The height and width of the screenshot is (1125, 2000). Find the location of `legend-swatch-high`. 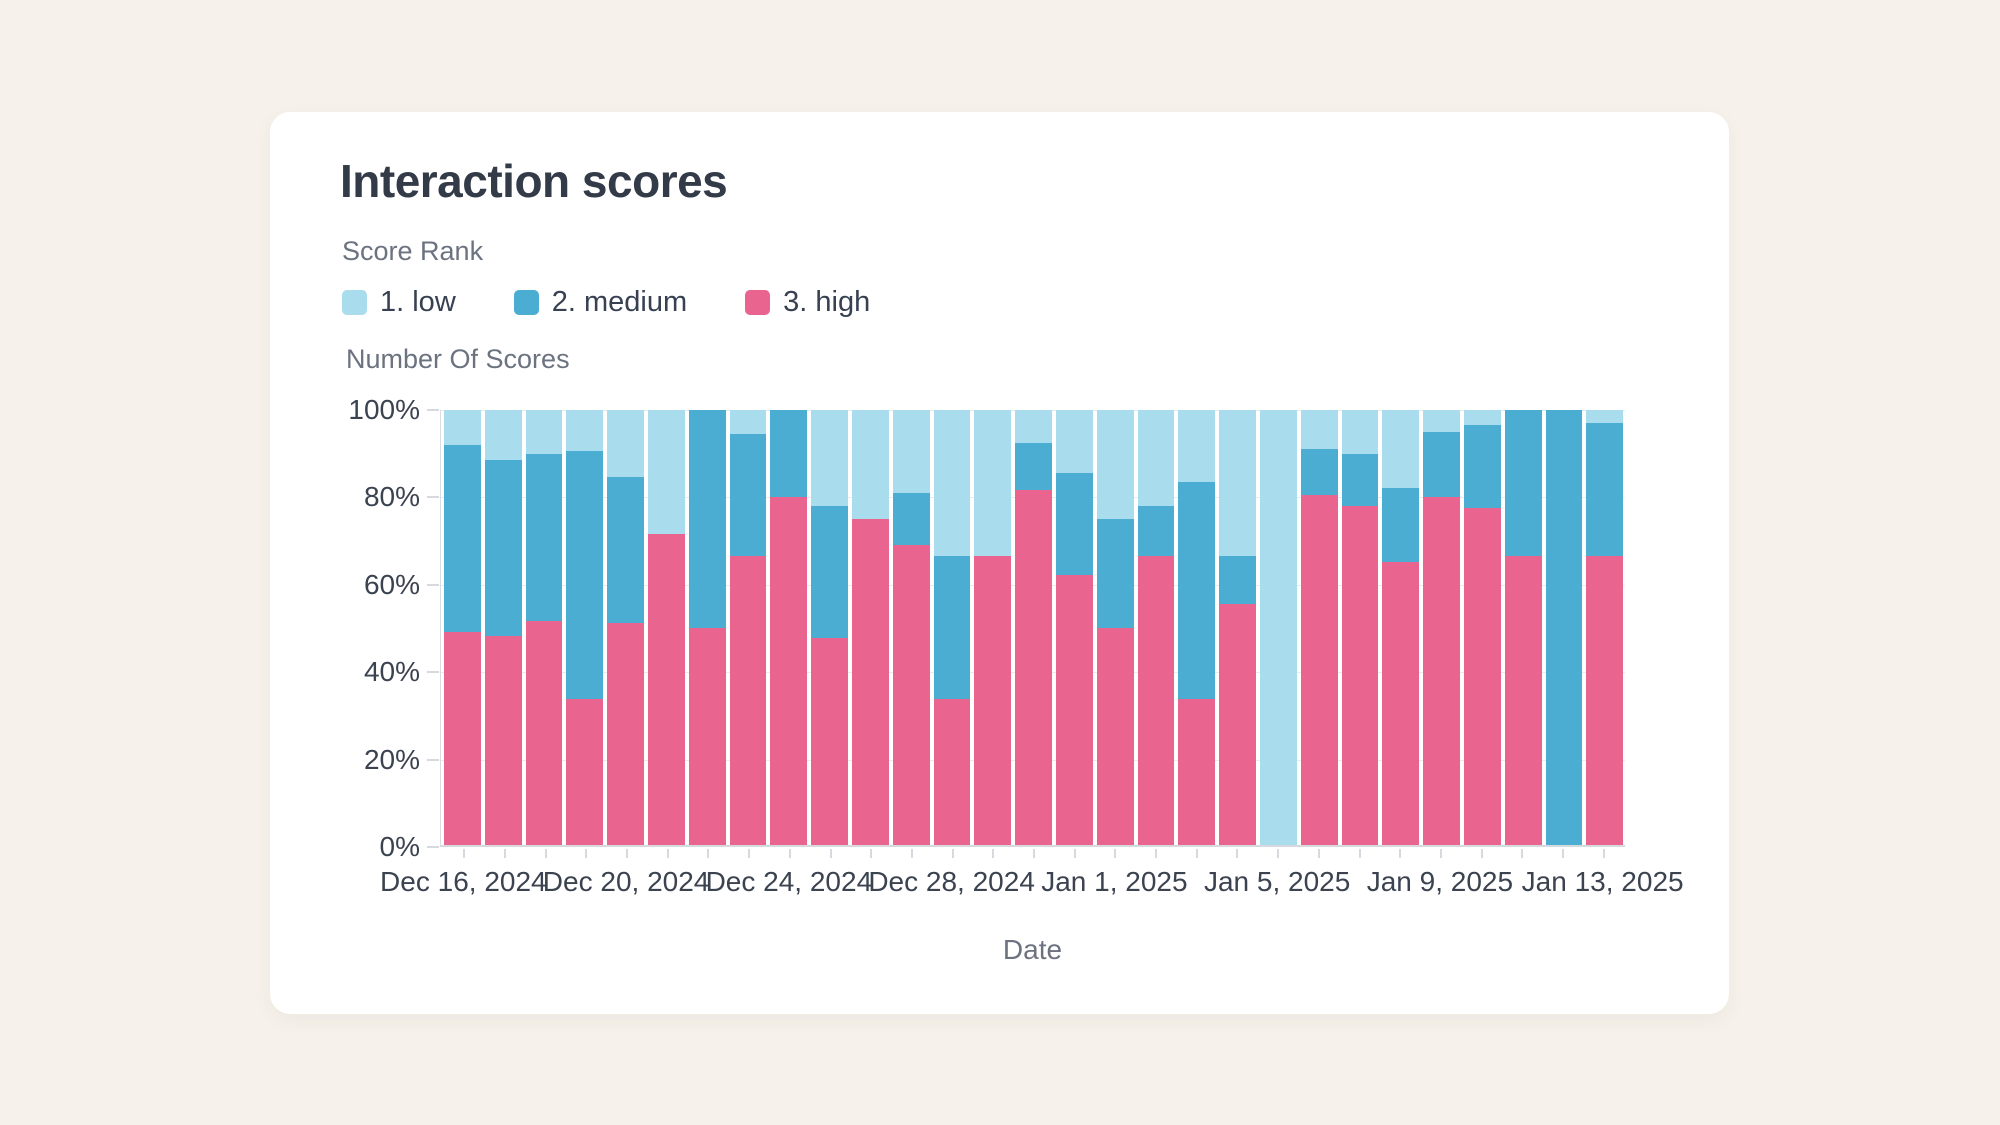

legend-swatch-high is located at coordinates (758, 302).